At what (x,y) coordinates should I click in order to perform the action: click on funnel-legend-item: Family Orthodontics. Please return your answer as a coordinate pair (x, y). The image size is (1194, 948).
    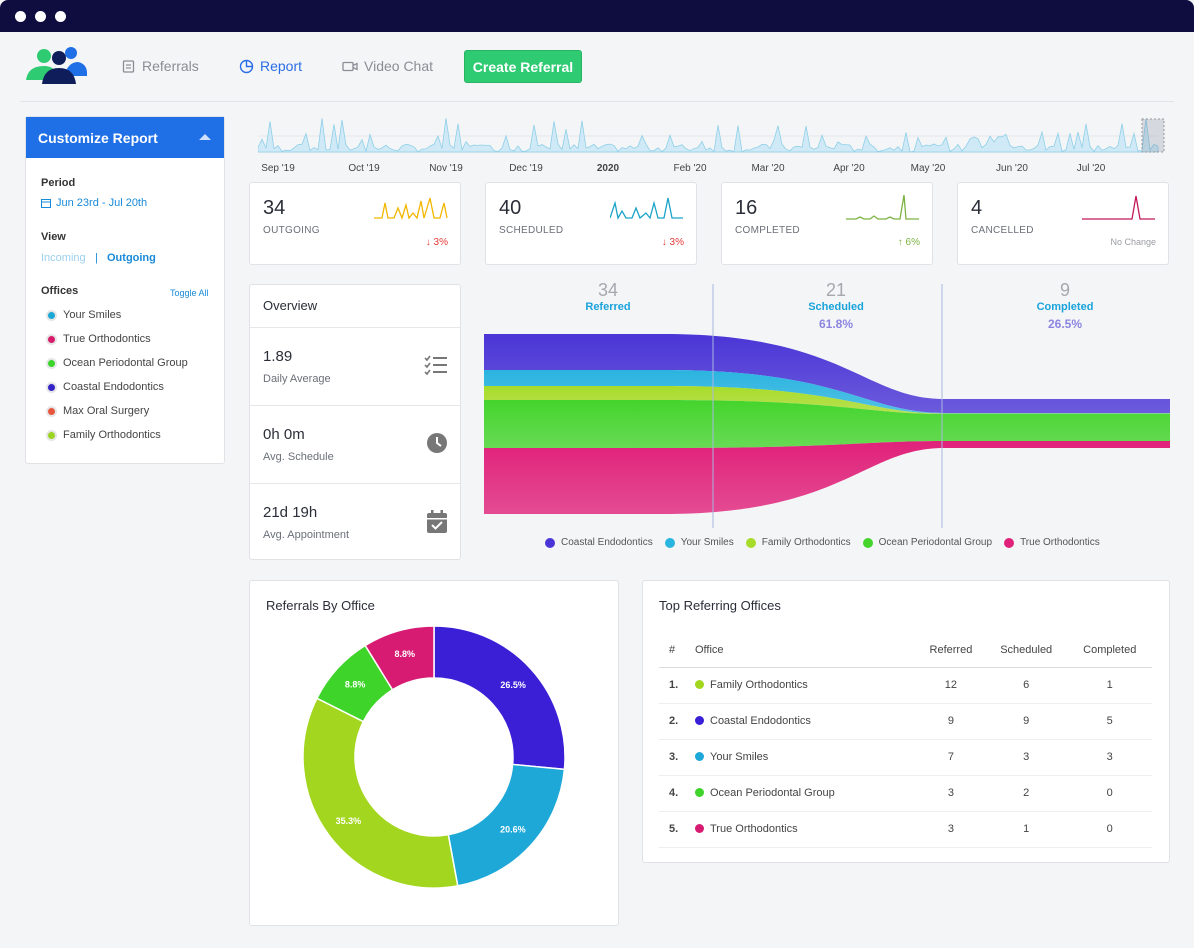
    Looking at the image, I should click on (798, 542).